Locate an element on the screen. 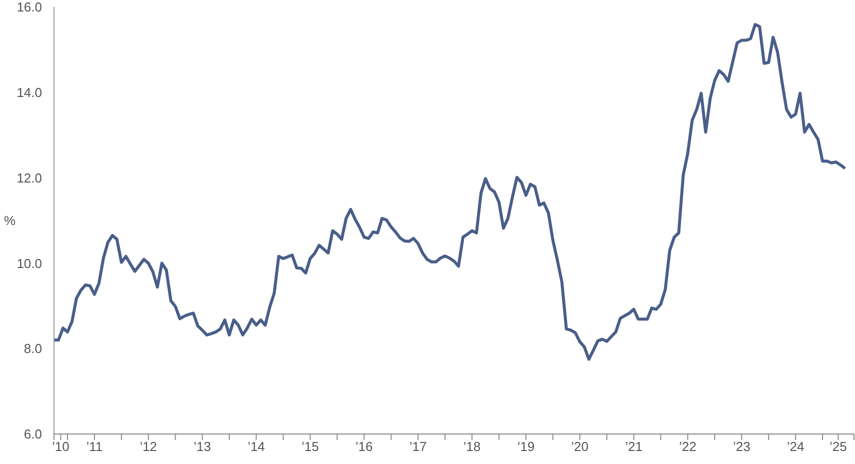 This screenshot has height=464, width=855. x-tick-label: ’11 is located at coordinates (94, 446).